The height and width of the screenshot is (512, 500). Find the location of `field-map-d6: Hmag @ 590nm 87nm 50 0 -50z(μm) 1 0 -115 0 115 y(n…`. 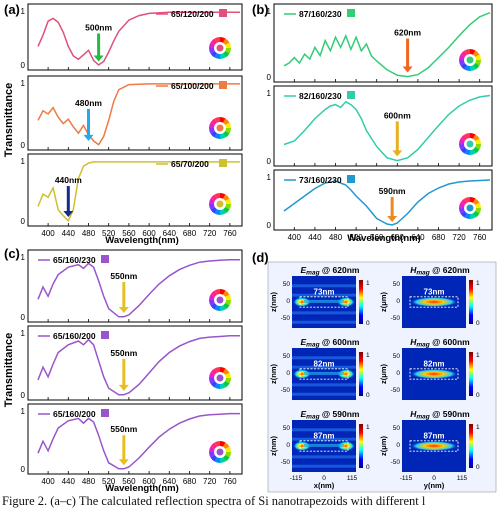

field-map-d6: Hmag @ 590nm 87nm 50 0 -50z(μm) 1 0 -115 0 115 y(n… is located at coordinates (429, 449).